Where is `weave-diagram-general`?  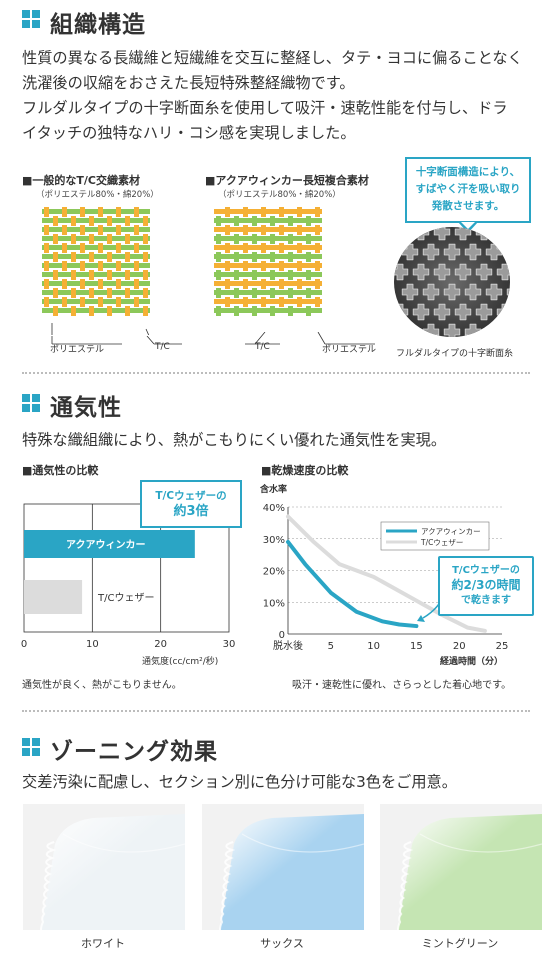 weave-diagram-general is located at coordinates (96, 271).